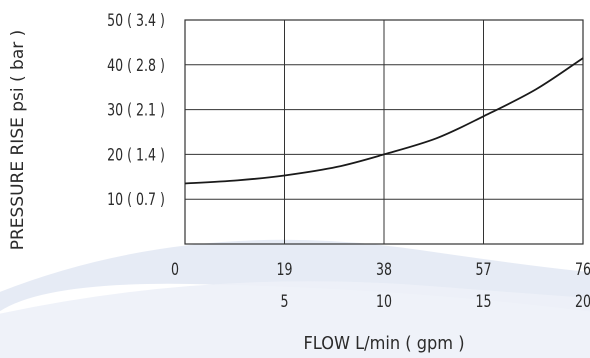 The image size is (590, 358). What do you see at coordinates (384, 269) in the screenshot?
I see `x-tick-label: 38` at bounding box center [384, 269].